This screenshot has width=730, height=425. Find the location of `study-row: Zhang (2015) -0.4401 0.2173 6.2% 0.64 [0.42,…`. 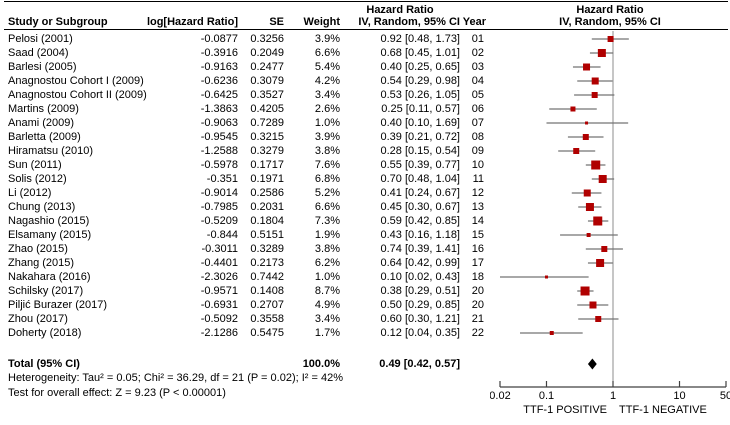

study-row: Zhang (2015) -0.4401 0.2173 6.2% 0.64 [0.42,… is located at coordinates (245, 263).